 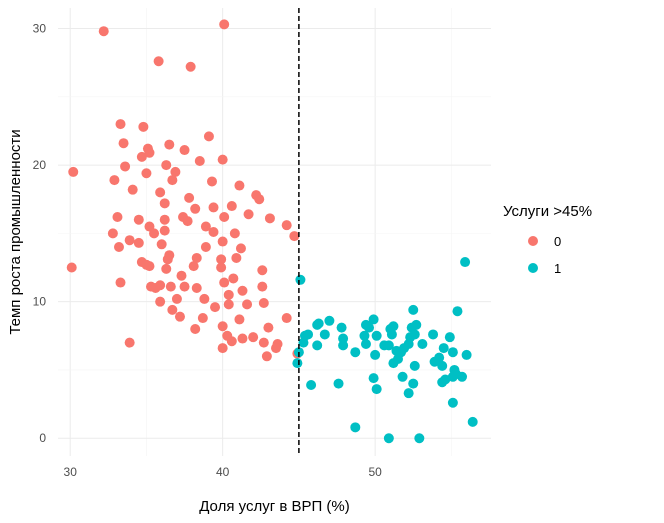 What do you see at coordinates (40, 165) in the screenshot?
I see `y-tick-label: 20` at bounding box center [40, 165].